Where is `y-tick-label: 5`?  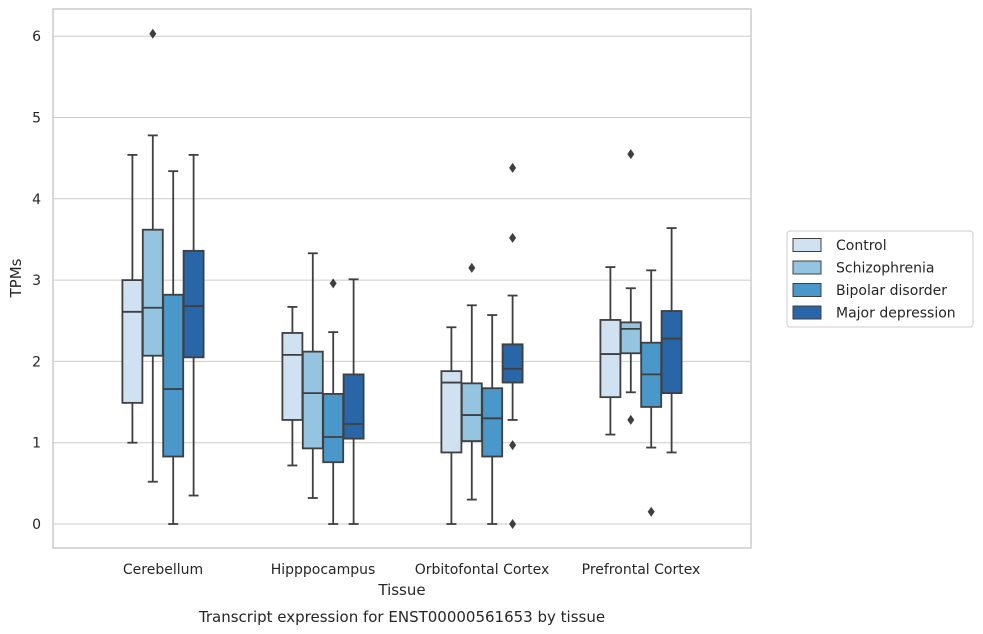 y-tick-label: 5 is located at coordinates (36, 119).